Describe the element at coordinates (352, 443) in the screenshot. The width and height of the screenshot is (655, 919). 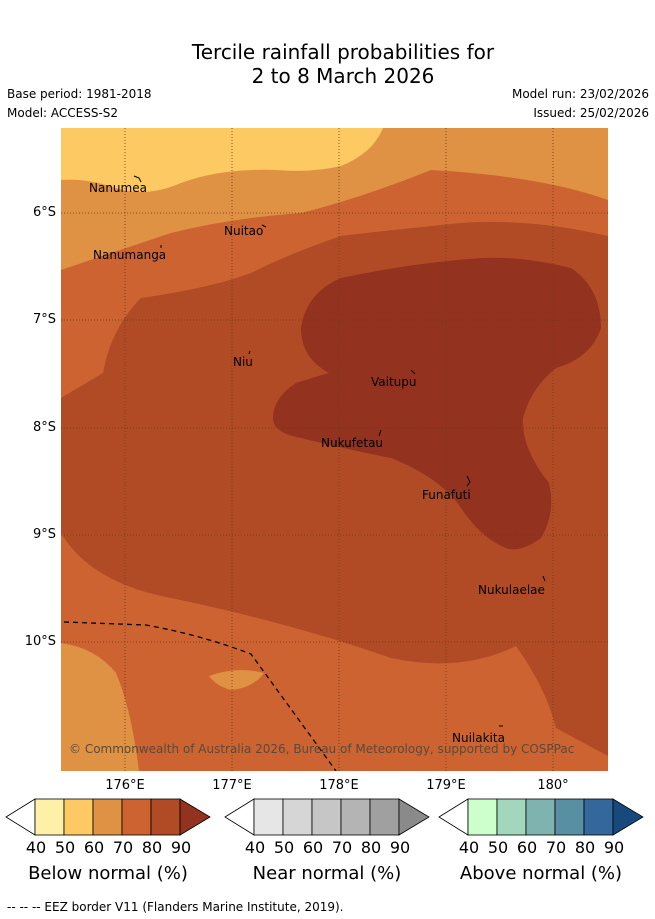
I see `place-label-nukufetau: Nukufetau` at that location.